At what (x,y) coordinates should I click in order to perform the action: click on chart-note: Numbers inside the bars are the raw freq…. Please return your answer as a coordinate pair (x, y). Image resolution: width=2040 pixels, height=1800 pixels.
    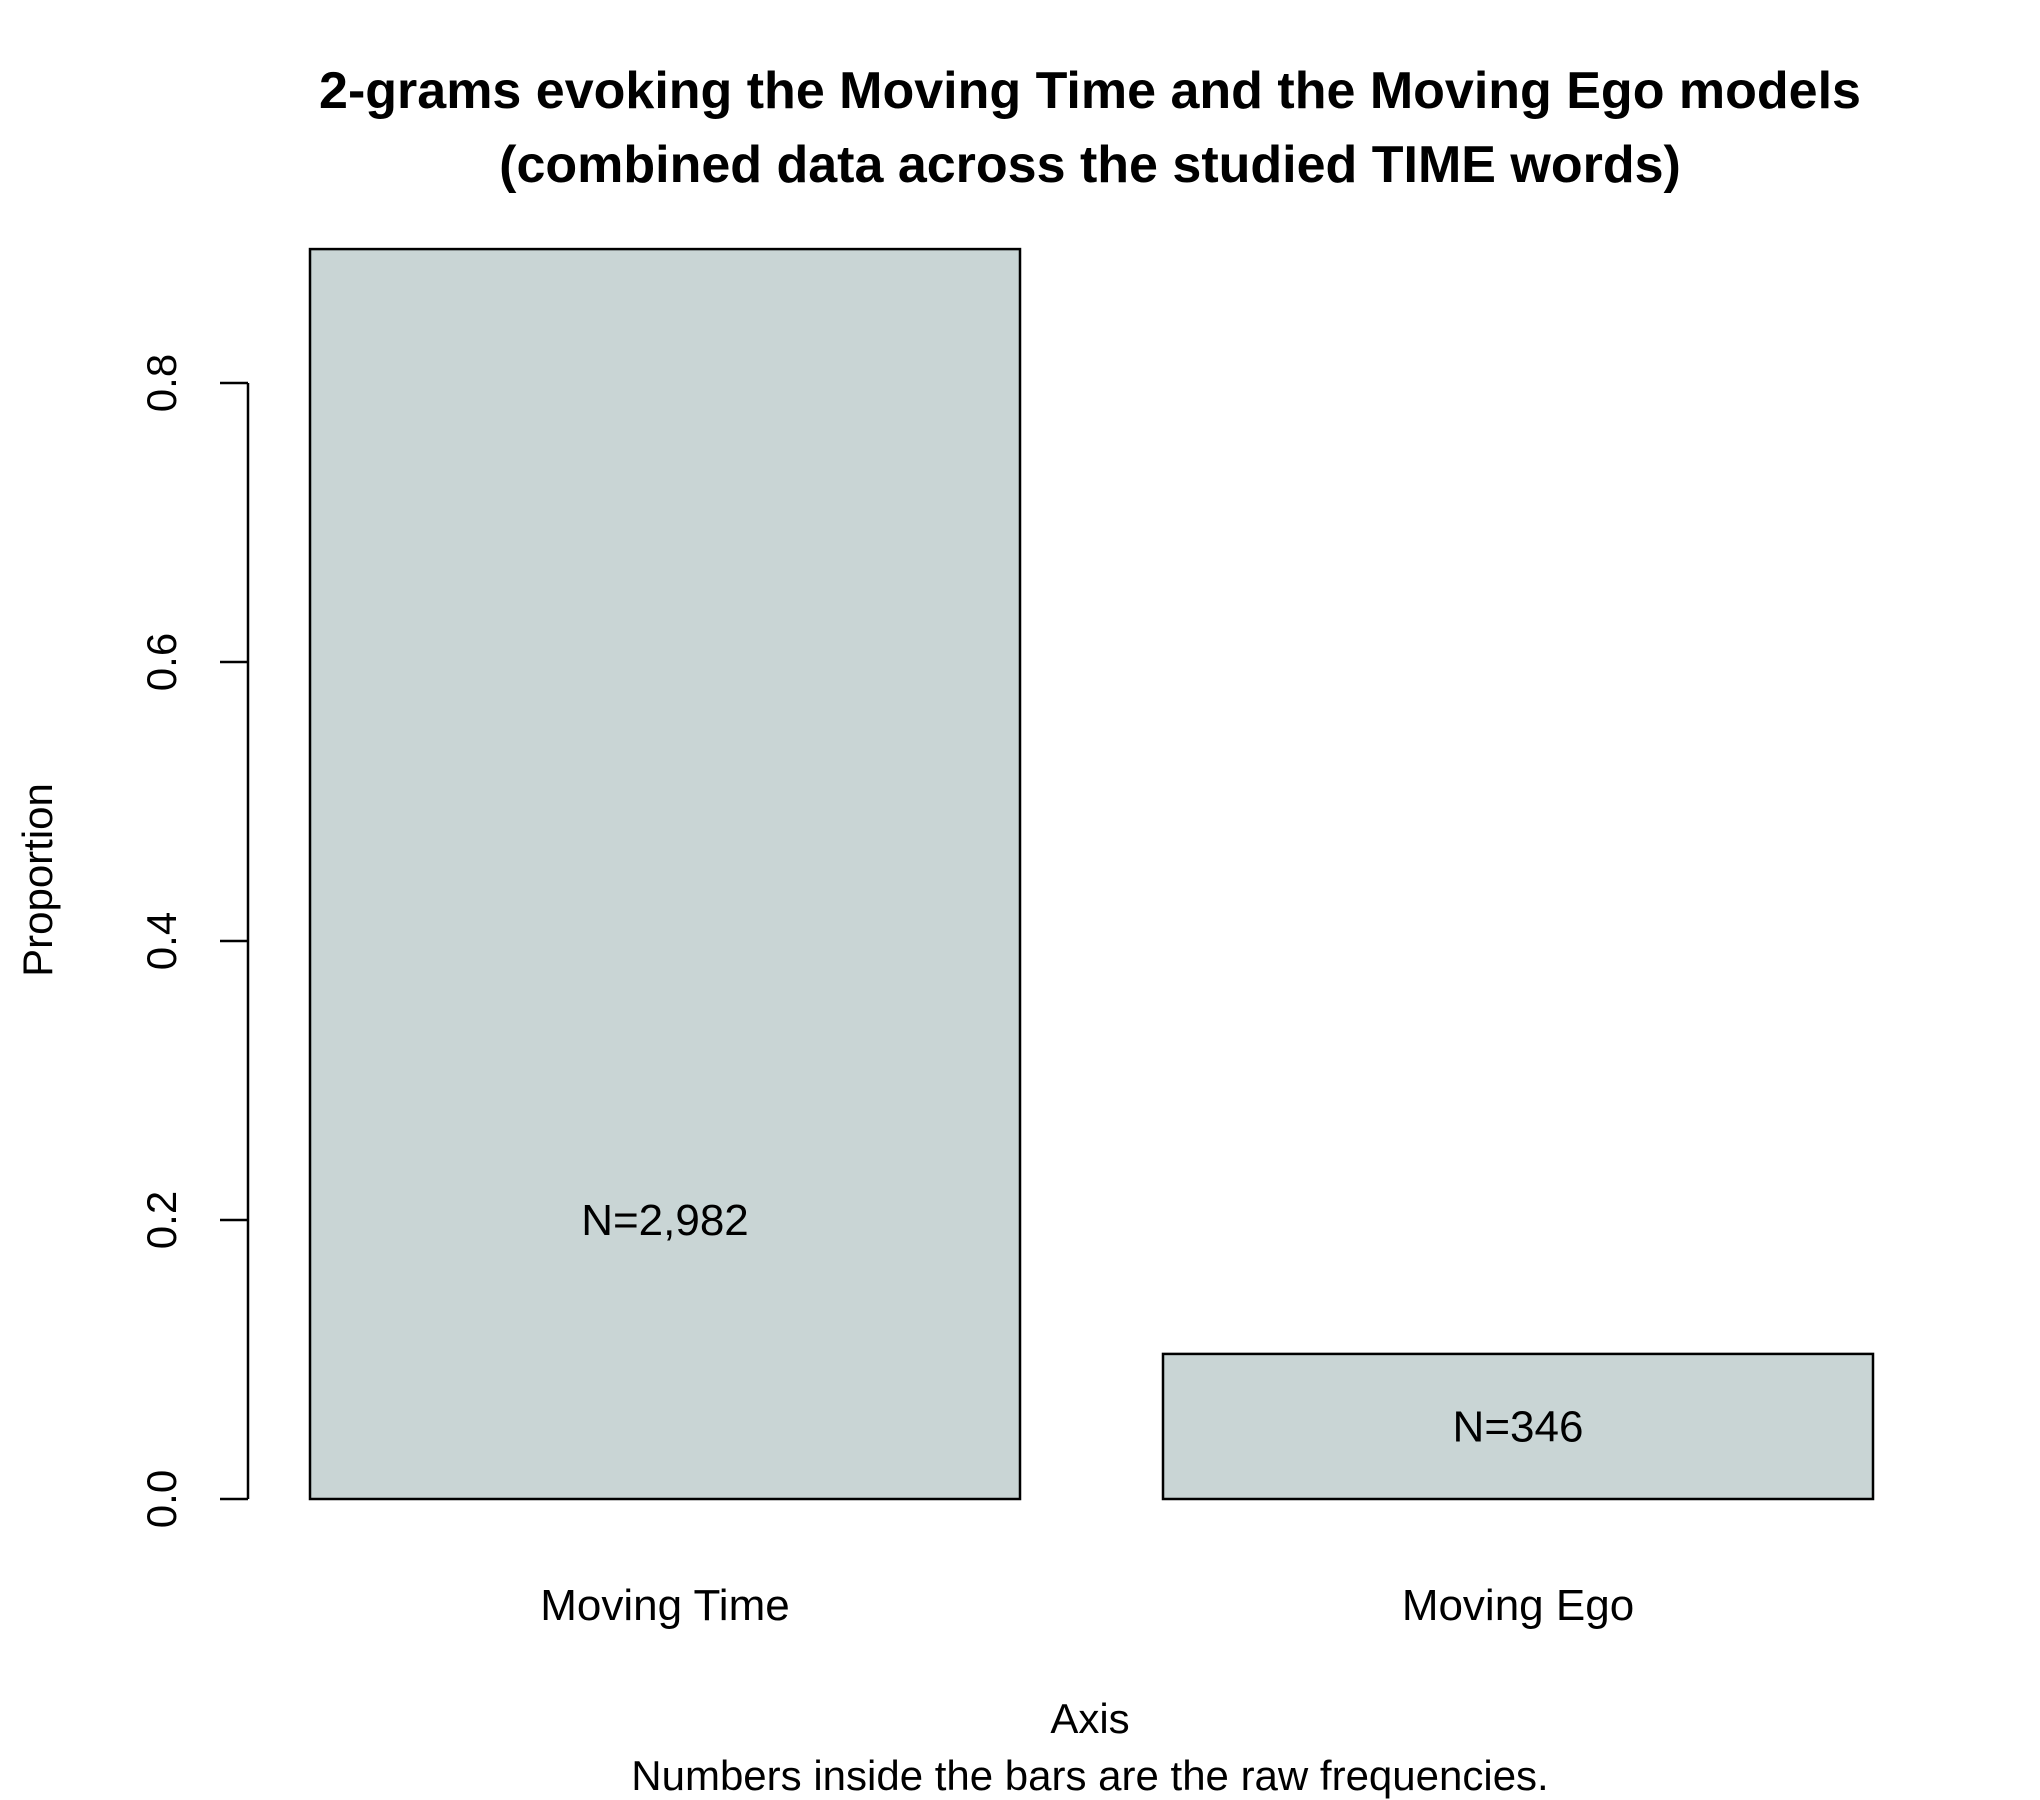
    Looking at the image, I should click on (1089, 1775).